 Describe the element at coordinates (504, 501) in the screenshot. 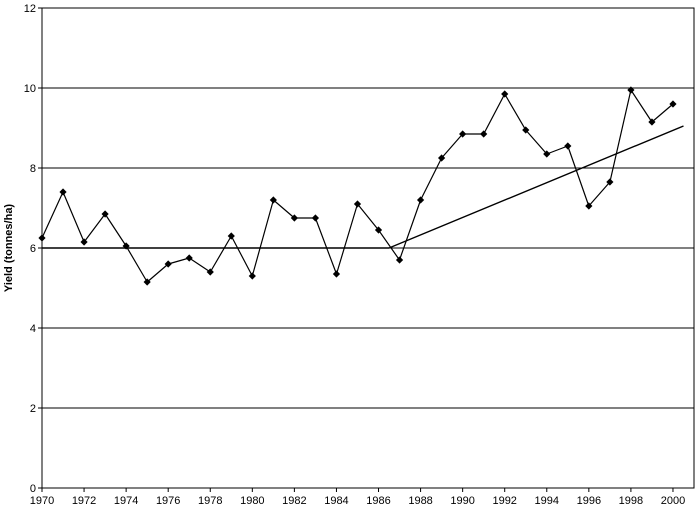

I see `x-tick-label: 1992` at that location.